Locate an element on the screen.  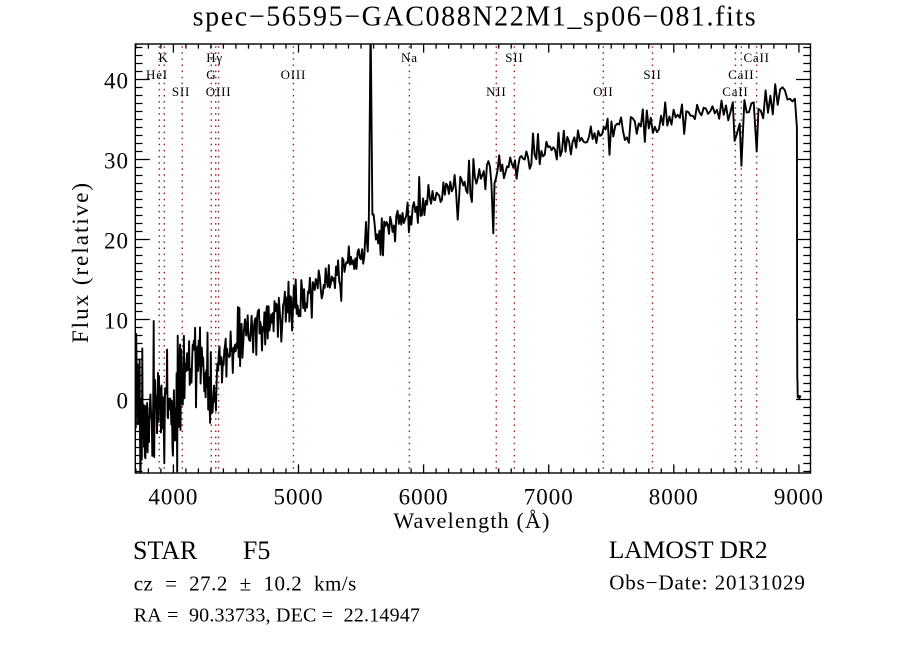
svg-text: STAR F5 is located at coordinates (201, 550).